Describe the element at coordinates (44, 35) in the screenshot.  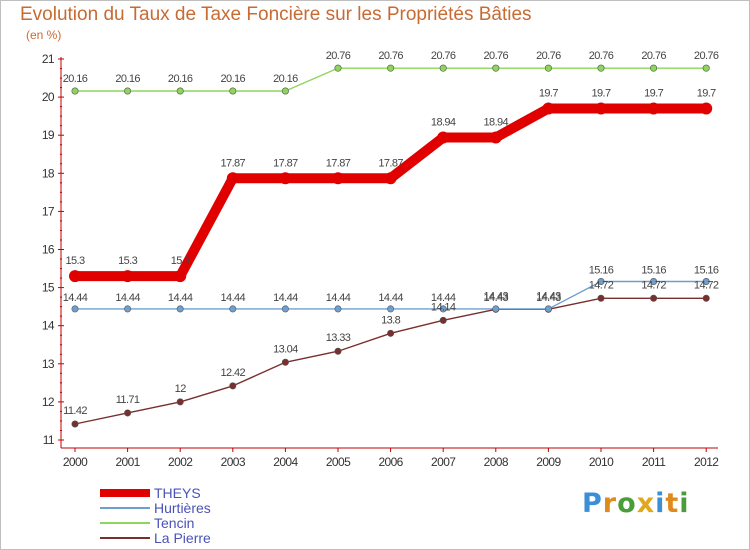
I see `y-axis-unit: (en %)` at that location.